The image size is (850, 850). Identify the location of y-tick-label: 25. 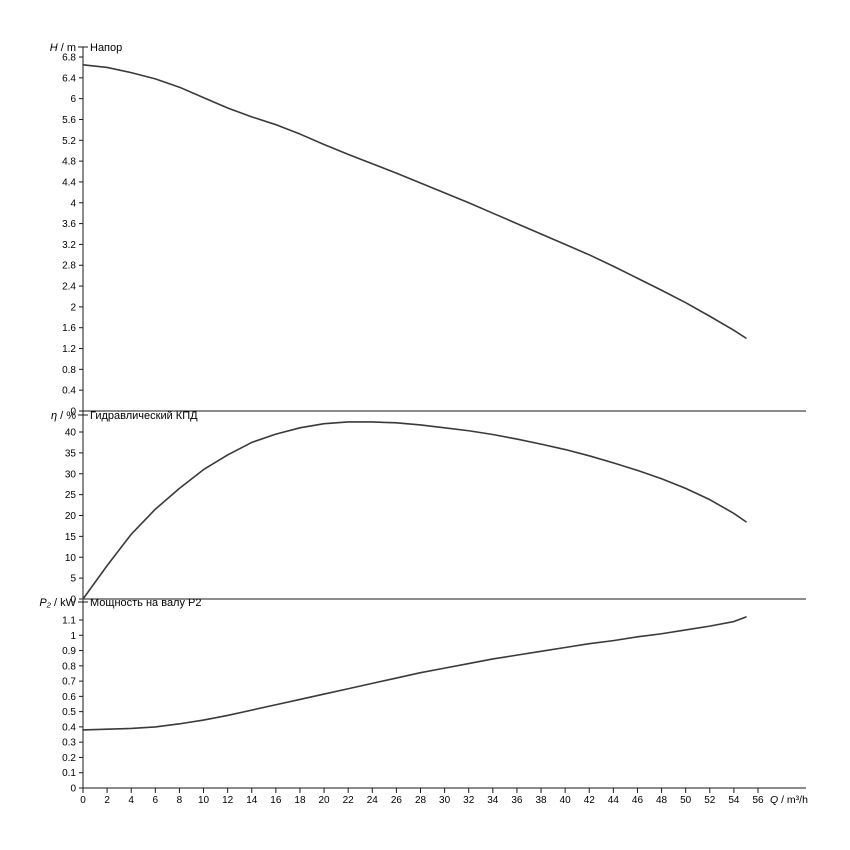
(71, 495).